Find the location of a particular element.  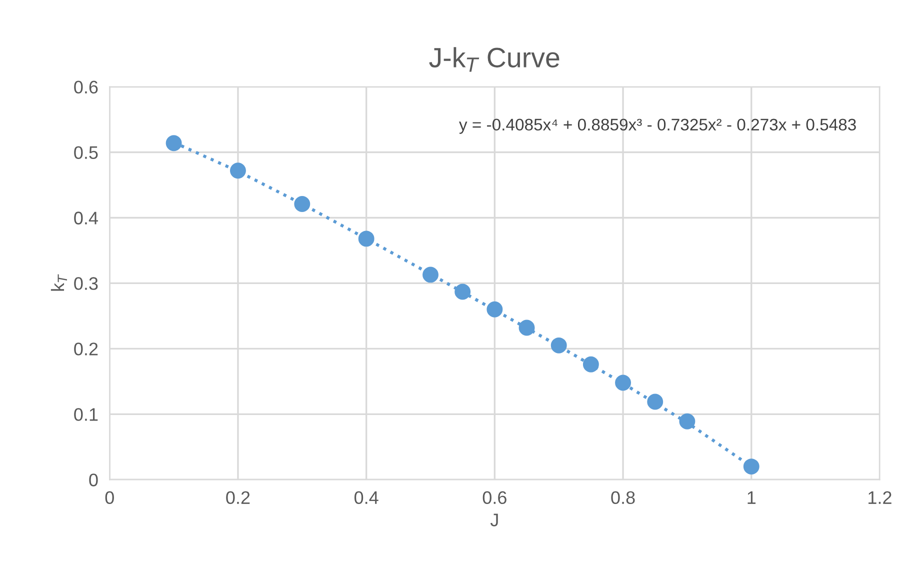

x-tick-label: 1.2 is located at coordinates (880, 497).